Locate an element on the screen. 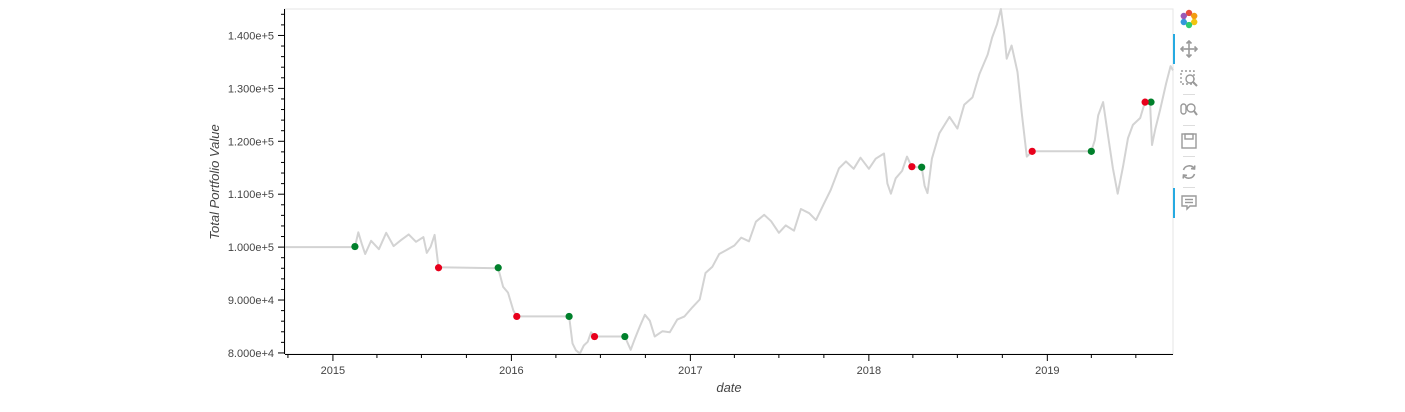  x-tick-label: 2018 is located at coordinates (869, 371).